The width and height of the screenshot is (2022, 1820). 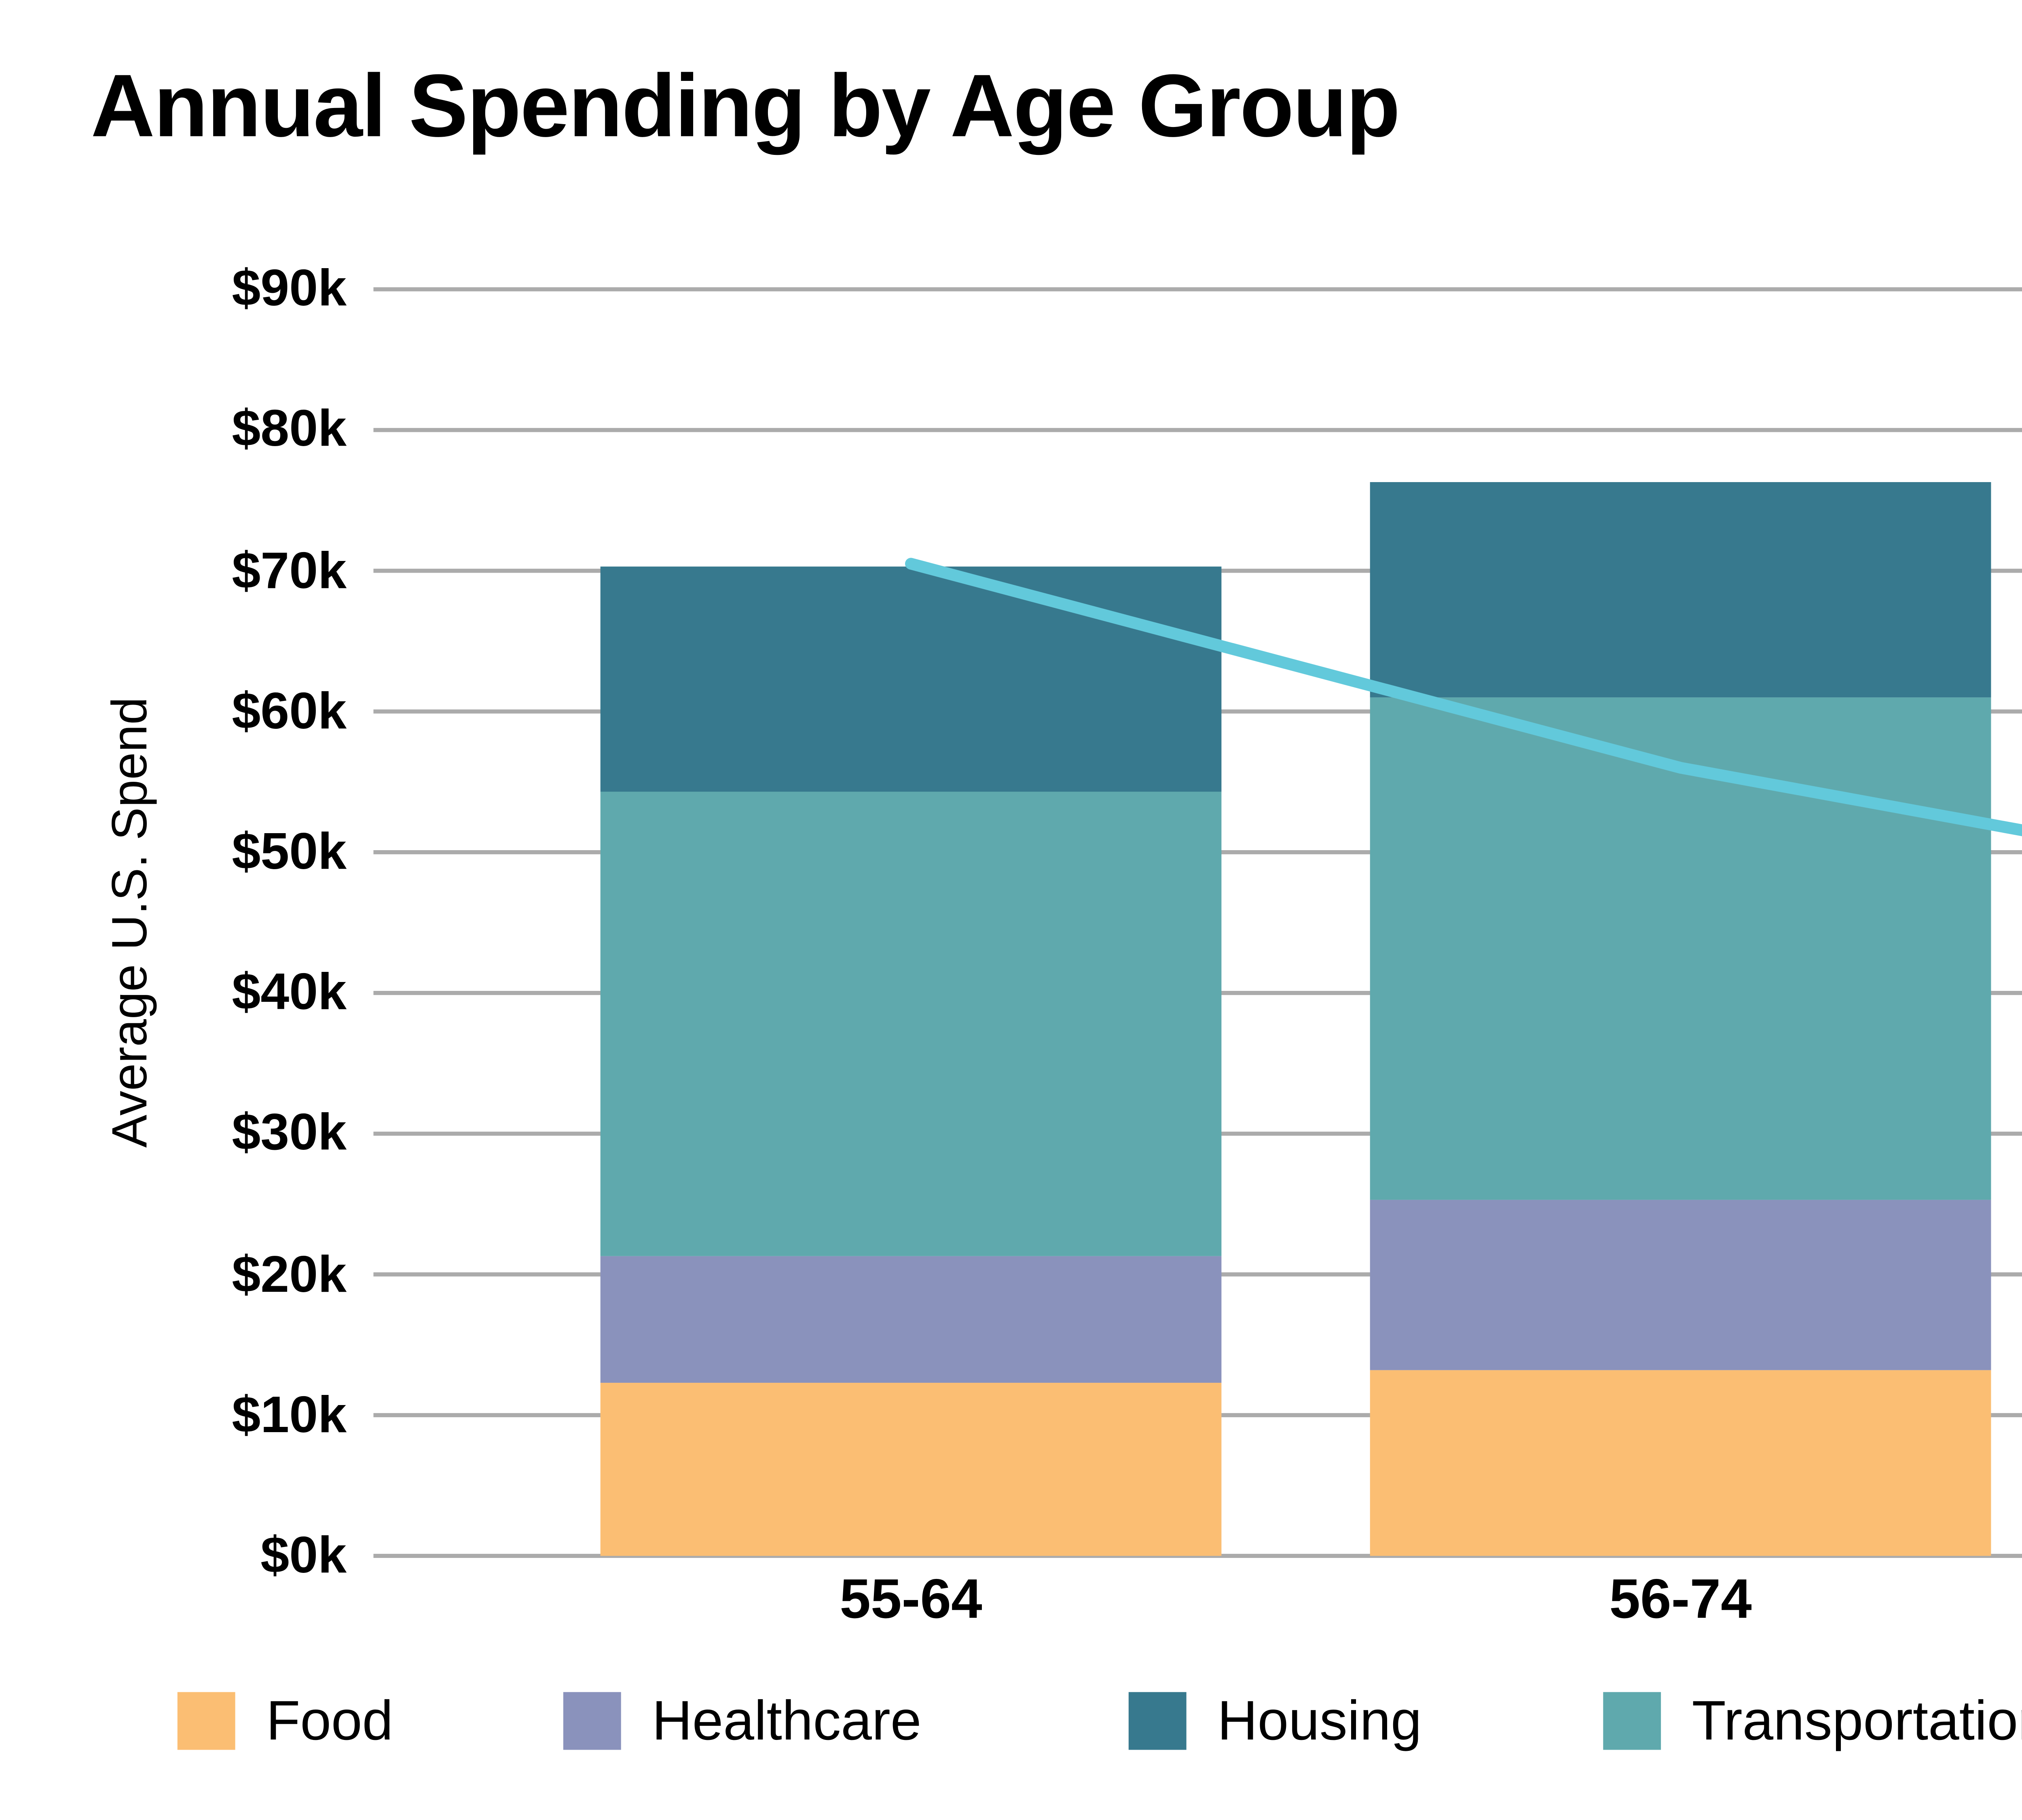 I want to click on left-tick-label-7: $70k, so click(x=289, y=571).